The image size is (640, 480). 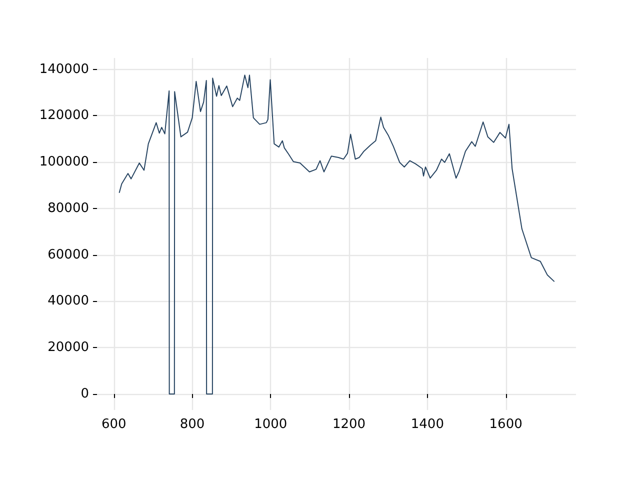 What do you see at coordinates (113, 424) in the screenshot?
I see `x-tick-label: 600` at bounding box center [113, 424].